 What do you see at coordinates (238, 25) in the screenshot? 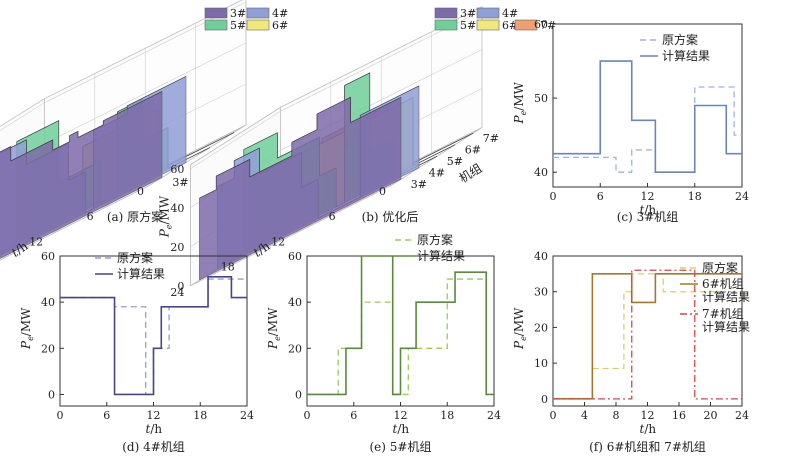
I see `legend-label-a-2: 5#` at bounding box center [238, 25].